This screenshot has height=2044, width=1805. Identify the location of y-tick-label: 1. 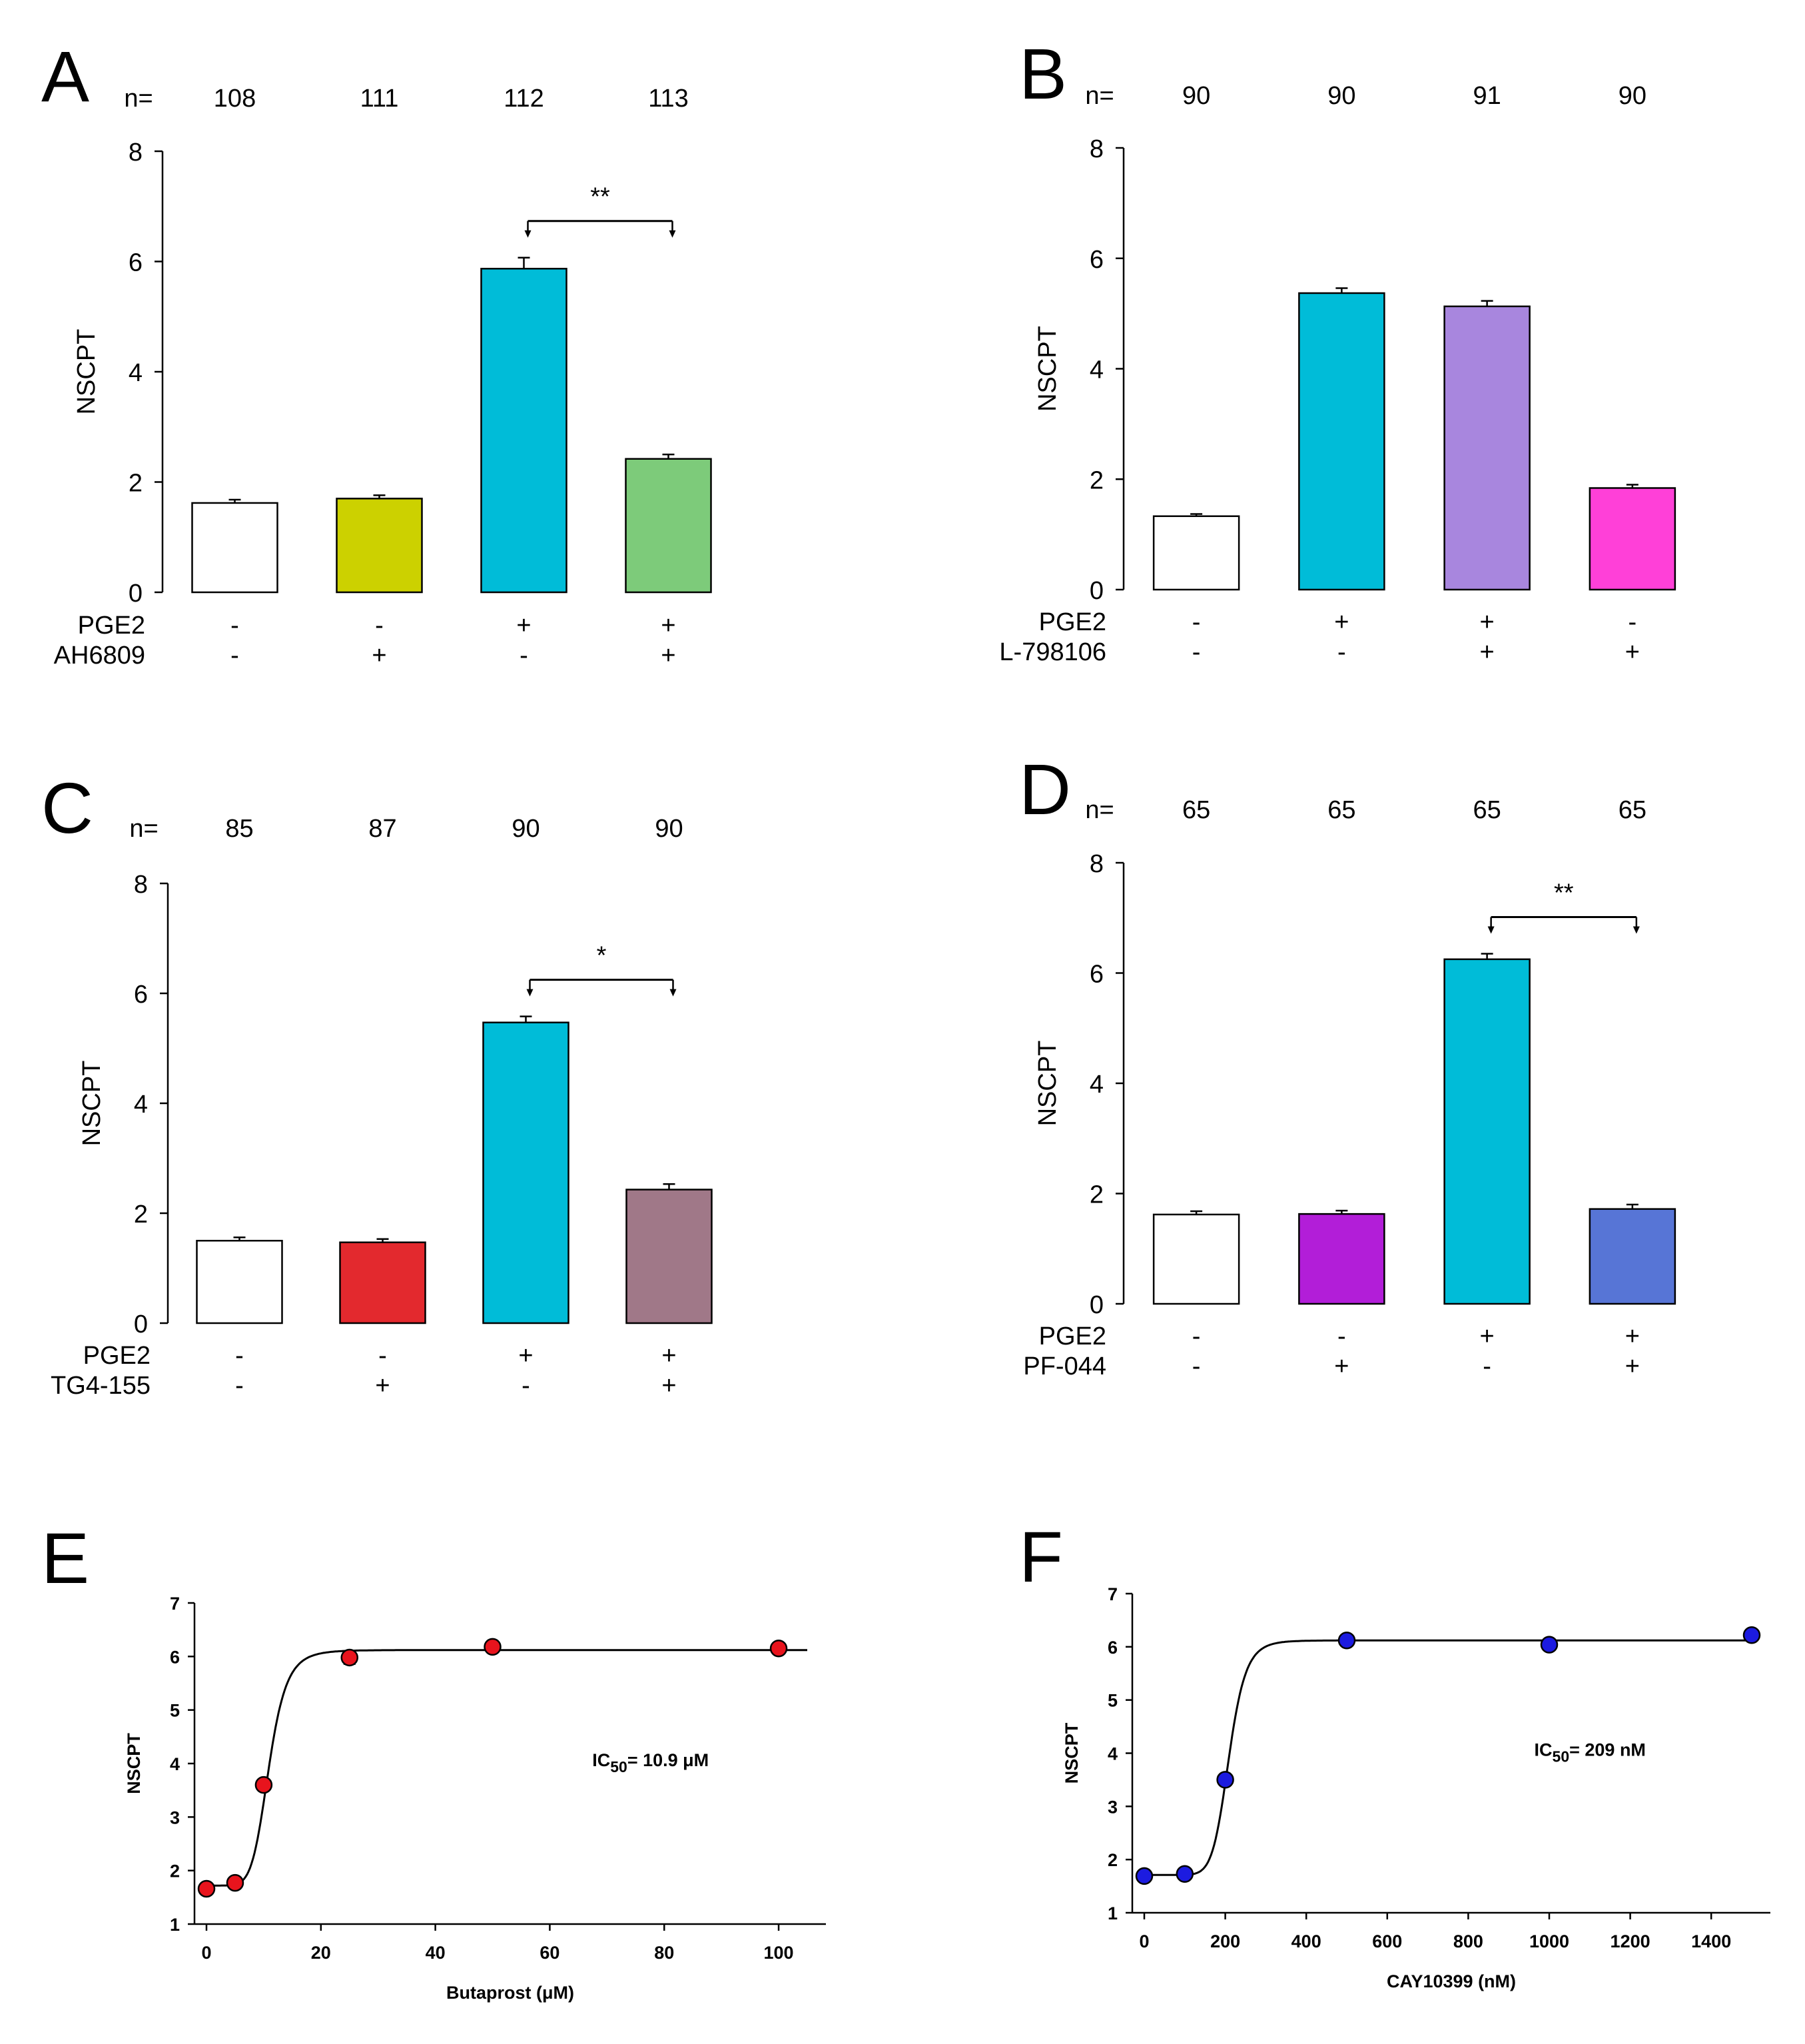
(175, 1925).